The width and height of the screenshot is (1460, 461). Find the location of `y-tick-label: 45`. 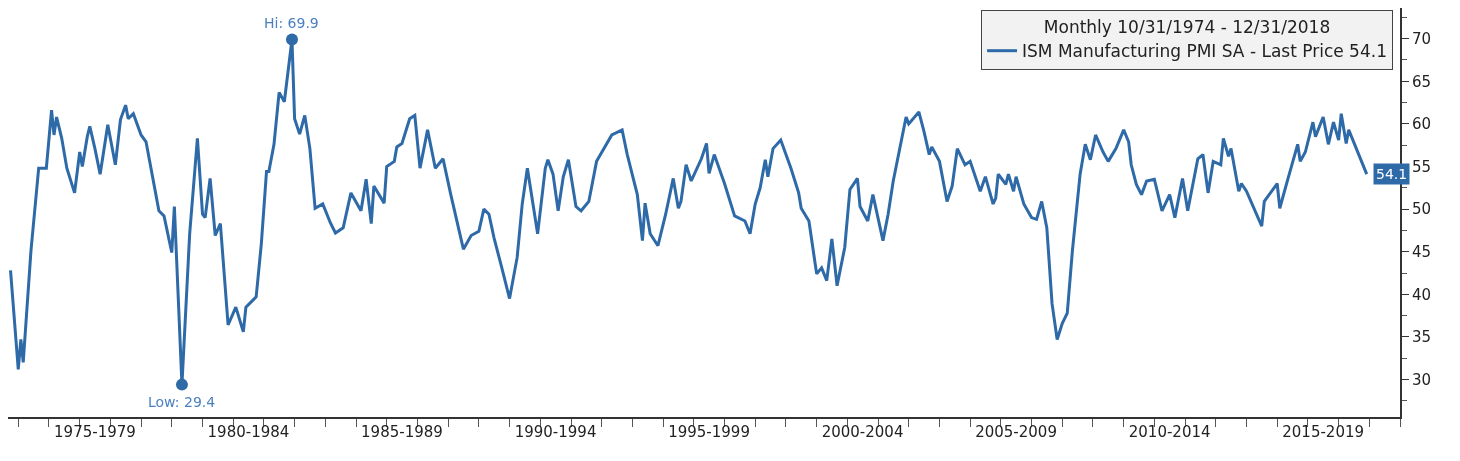

y-tick-label: 45 is located at coordinates (1422, 251).